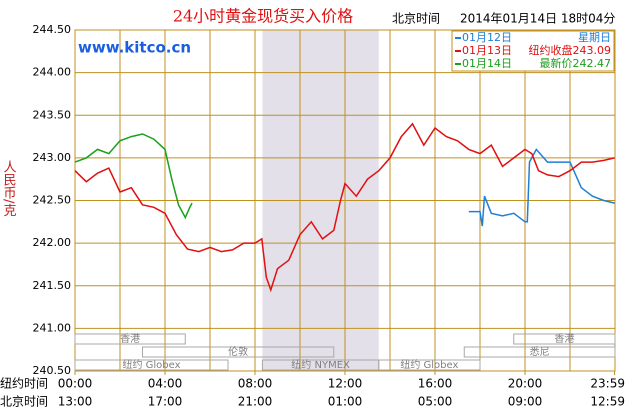 The width and height of the screenshot is (632, 416). I want to click on legend-note: 纽约收盘243.09, so click(570, 50).